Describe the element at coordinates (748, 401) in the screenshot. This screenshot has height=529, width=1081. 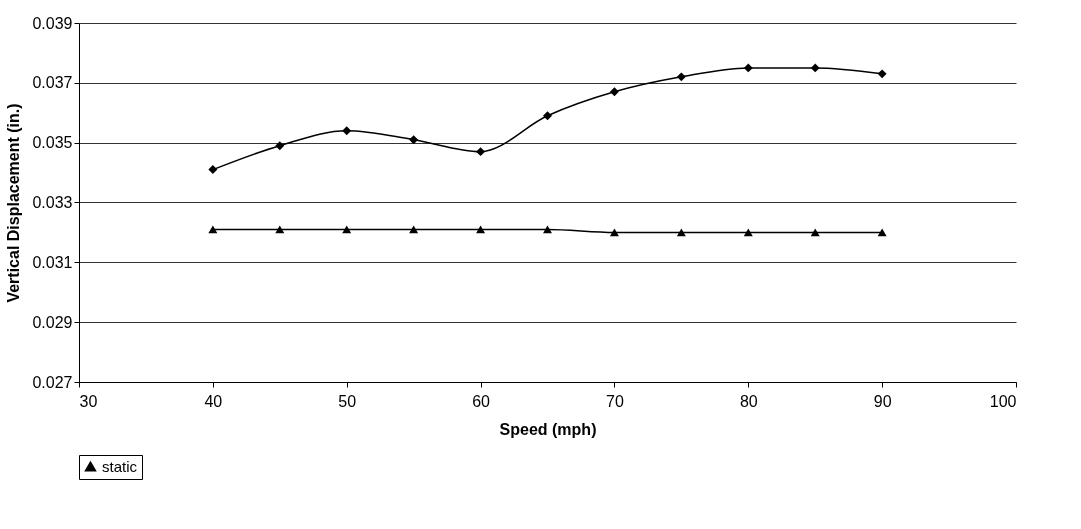
I see `x-tick-label: 80` at that location.